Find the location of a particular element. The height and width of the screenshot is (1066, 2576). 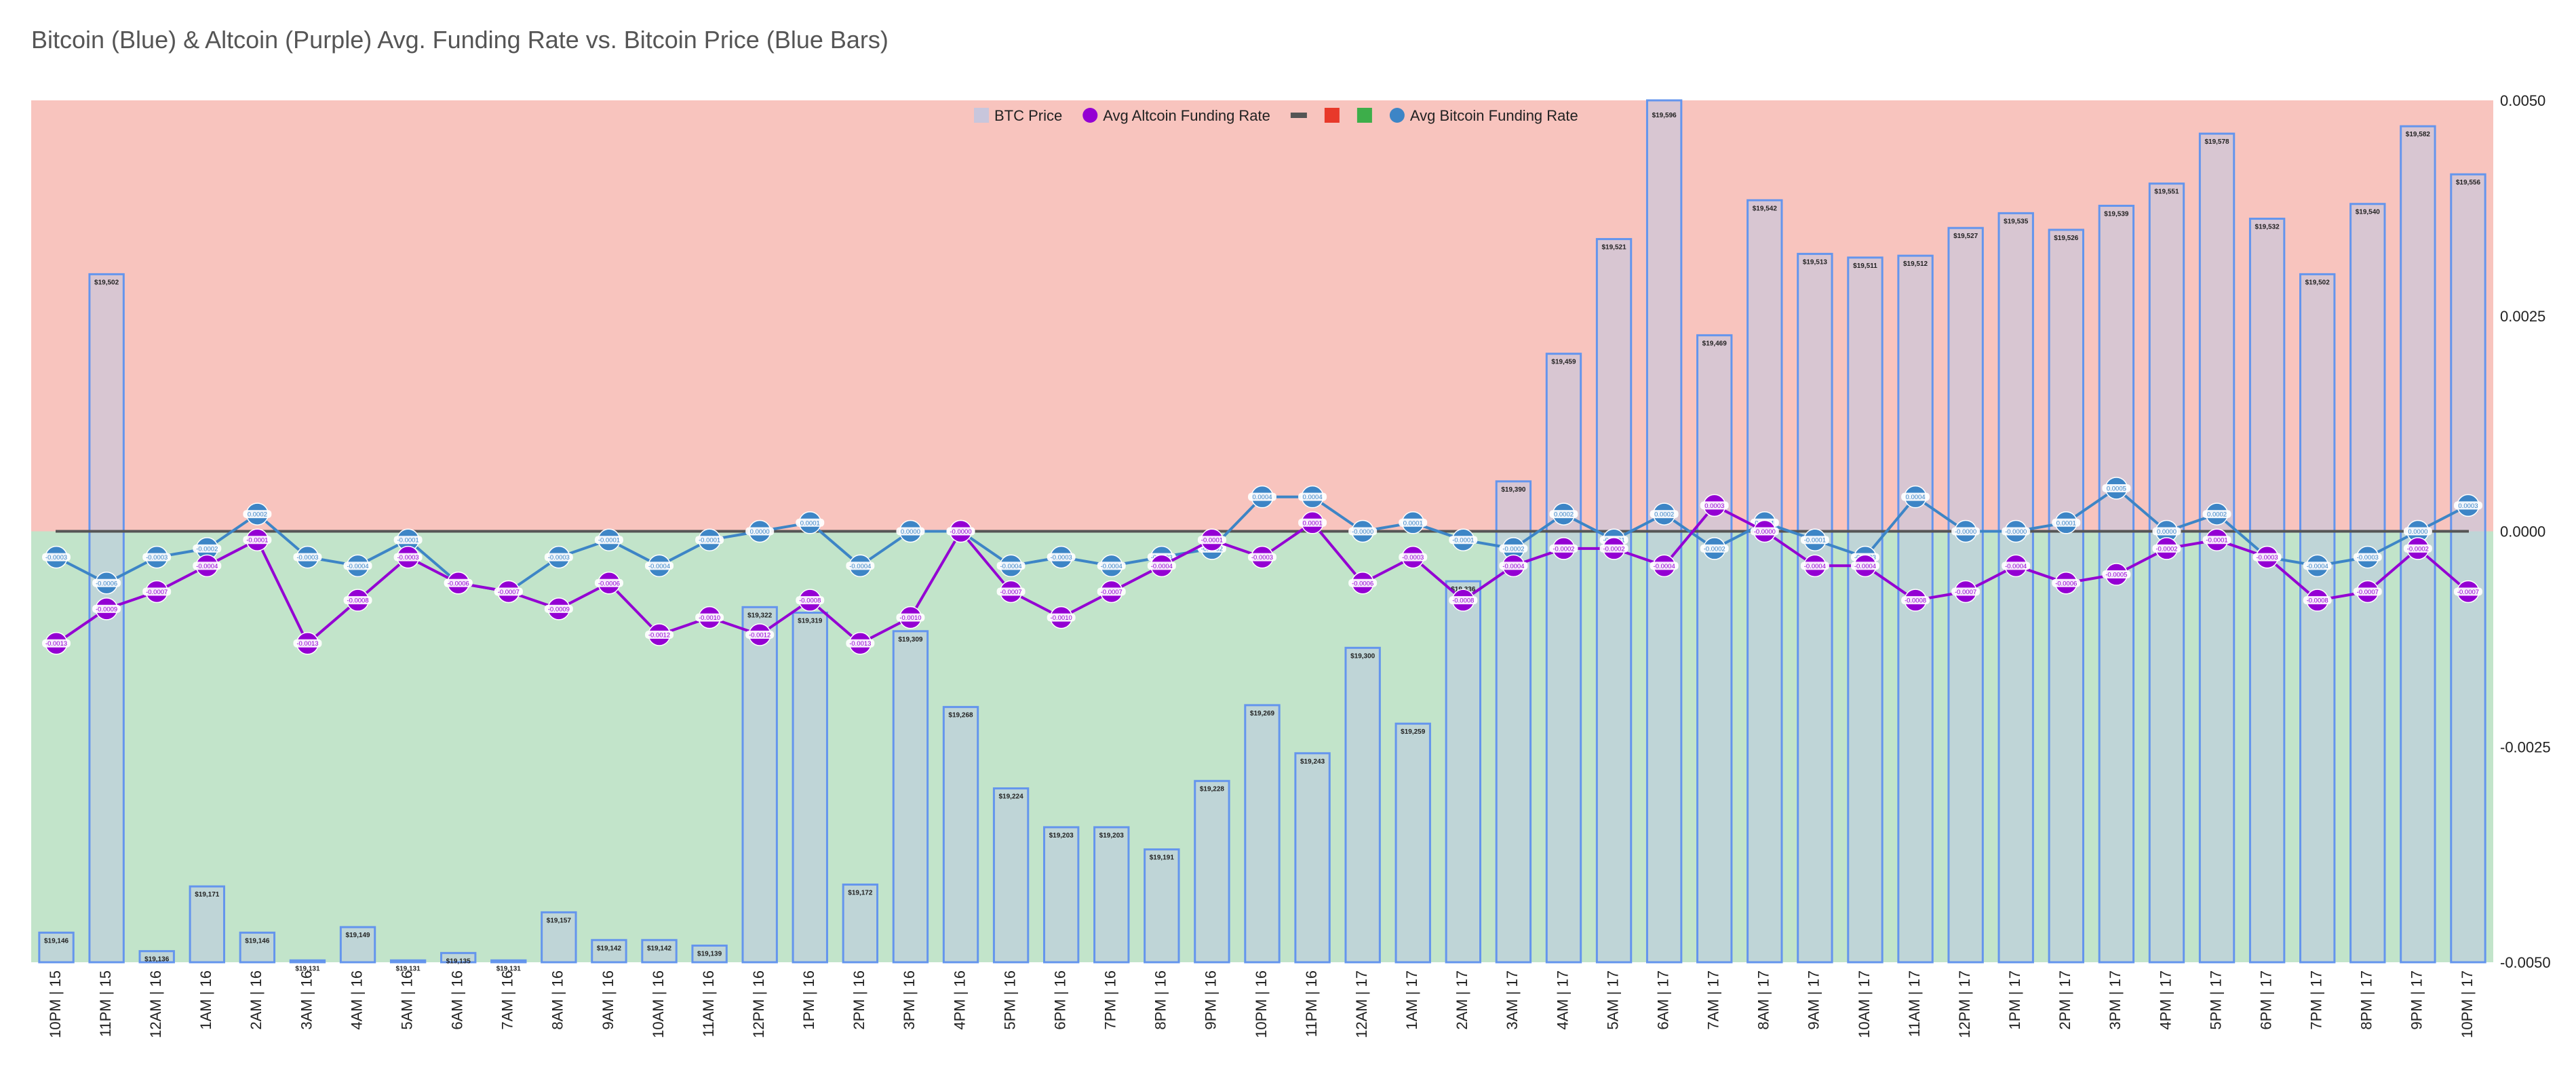

btc-price-label: $19,243 is located at coordinates (1312, 762).